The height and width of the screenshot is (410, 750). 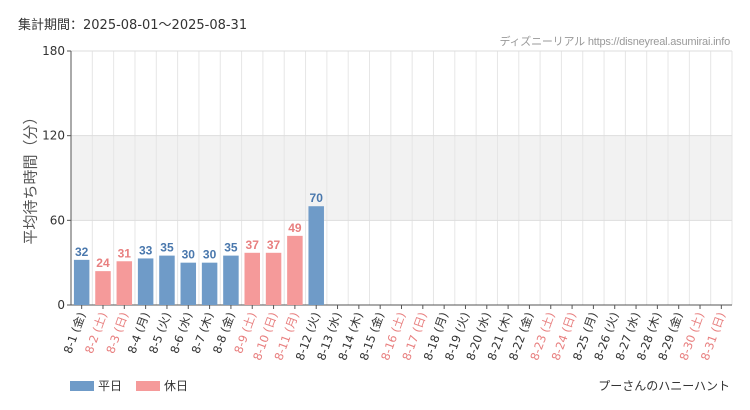 I want to click on data-label: 24, so click(x=103, y=263).